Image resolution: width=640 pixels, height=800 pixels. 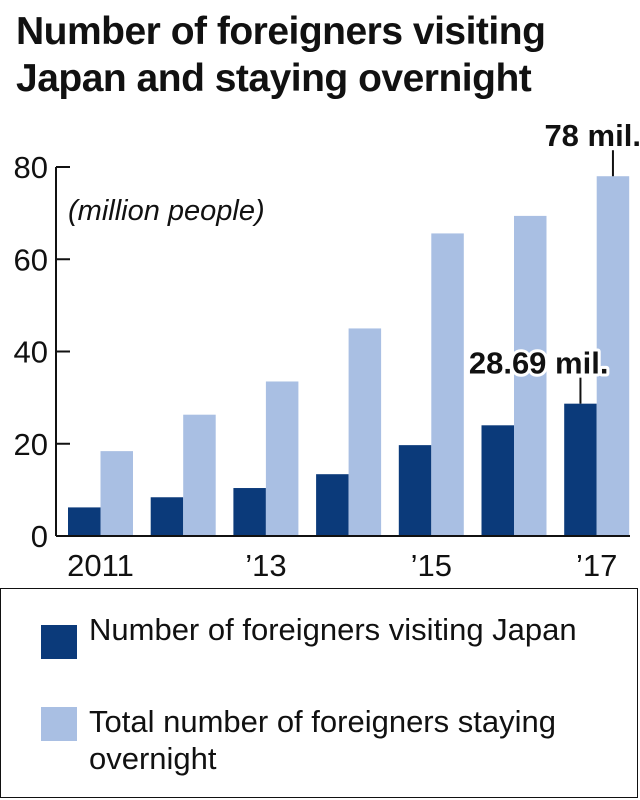 What do you see at coordinates (596, 565) in the screenshot?
I see `x-tick-label: ’17` at bounding box center [596, 565].